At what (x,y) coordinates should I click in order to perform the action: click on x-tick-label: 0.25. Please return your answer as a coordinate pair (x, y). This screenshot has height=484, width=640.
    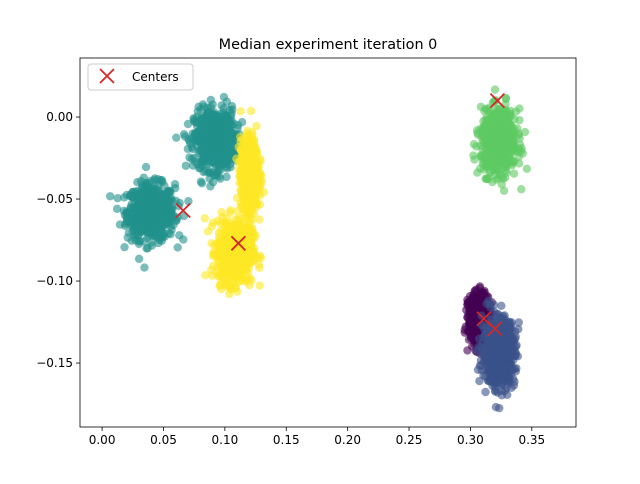
    Looking at the image, I should click on (409, 440).